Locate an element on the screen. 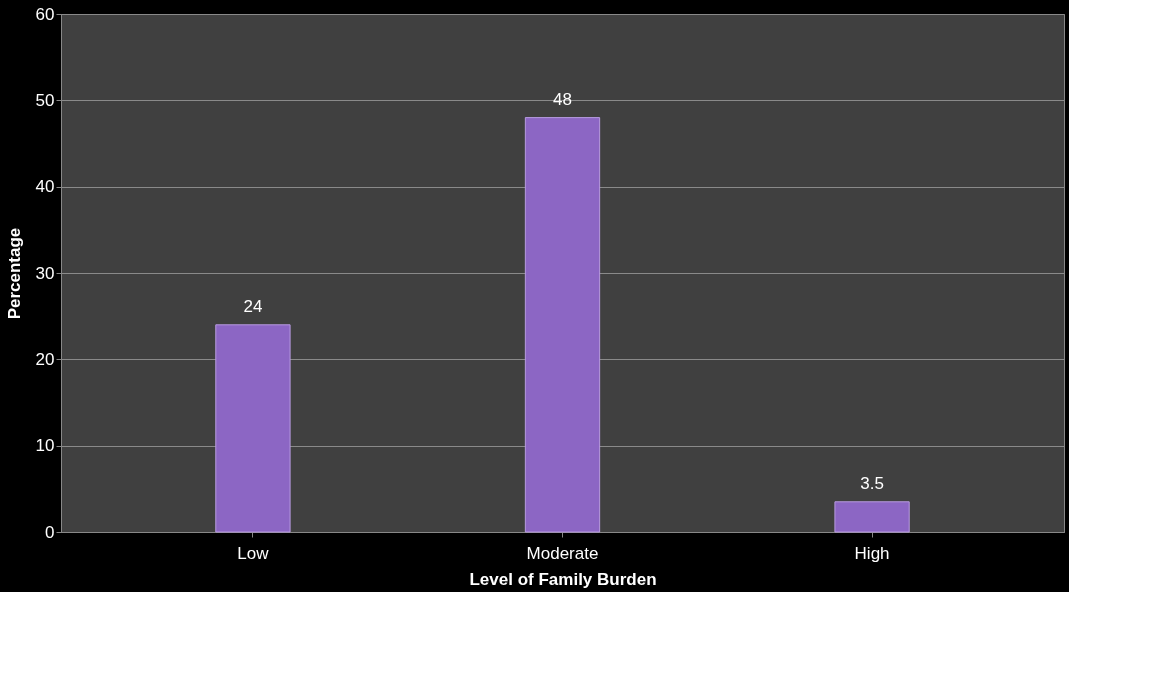 The width and height of the screenshot is (1150, 677). y-tick-label: 20 is located at coordinates (45, 359).